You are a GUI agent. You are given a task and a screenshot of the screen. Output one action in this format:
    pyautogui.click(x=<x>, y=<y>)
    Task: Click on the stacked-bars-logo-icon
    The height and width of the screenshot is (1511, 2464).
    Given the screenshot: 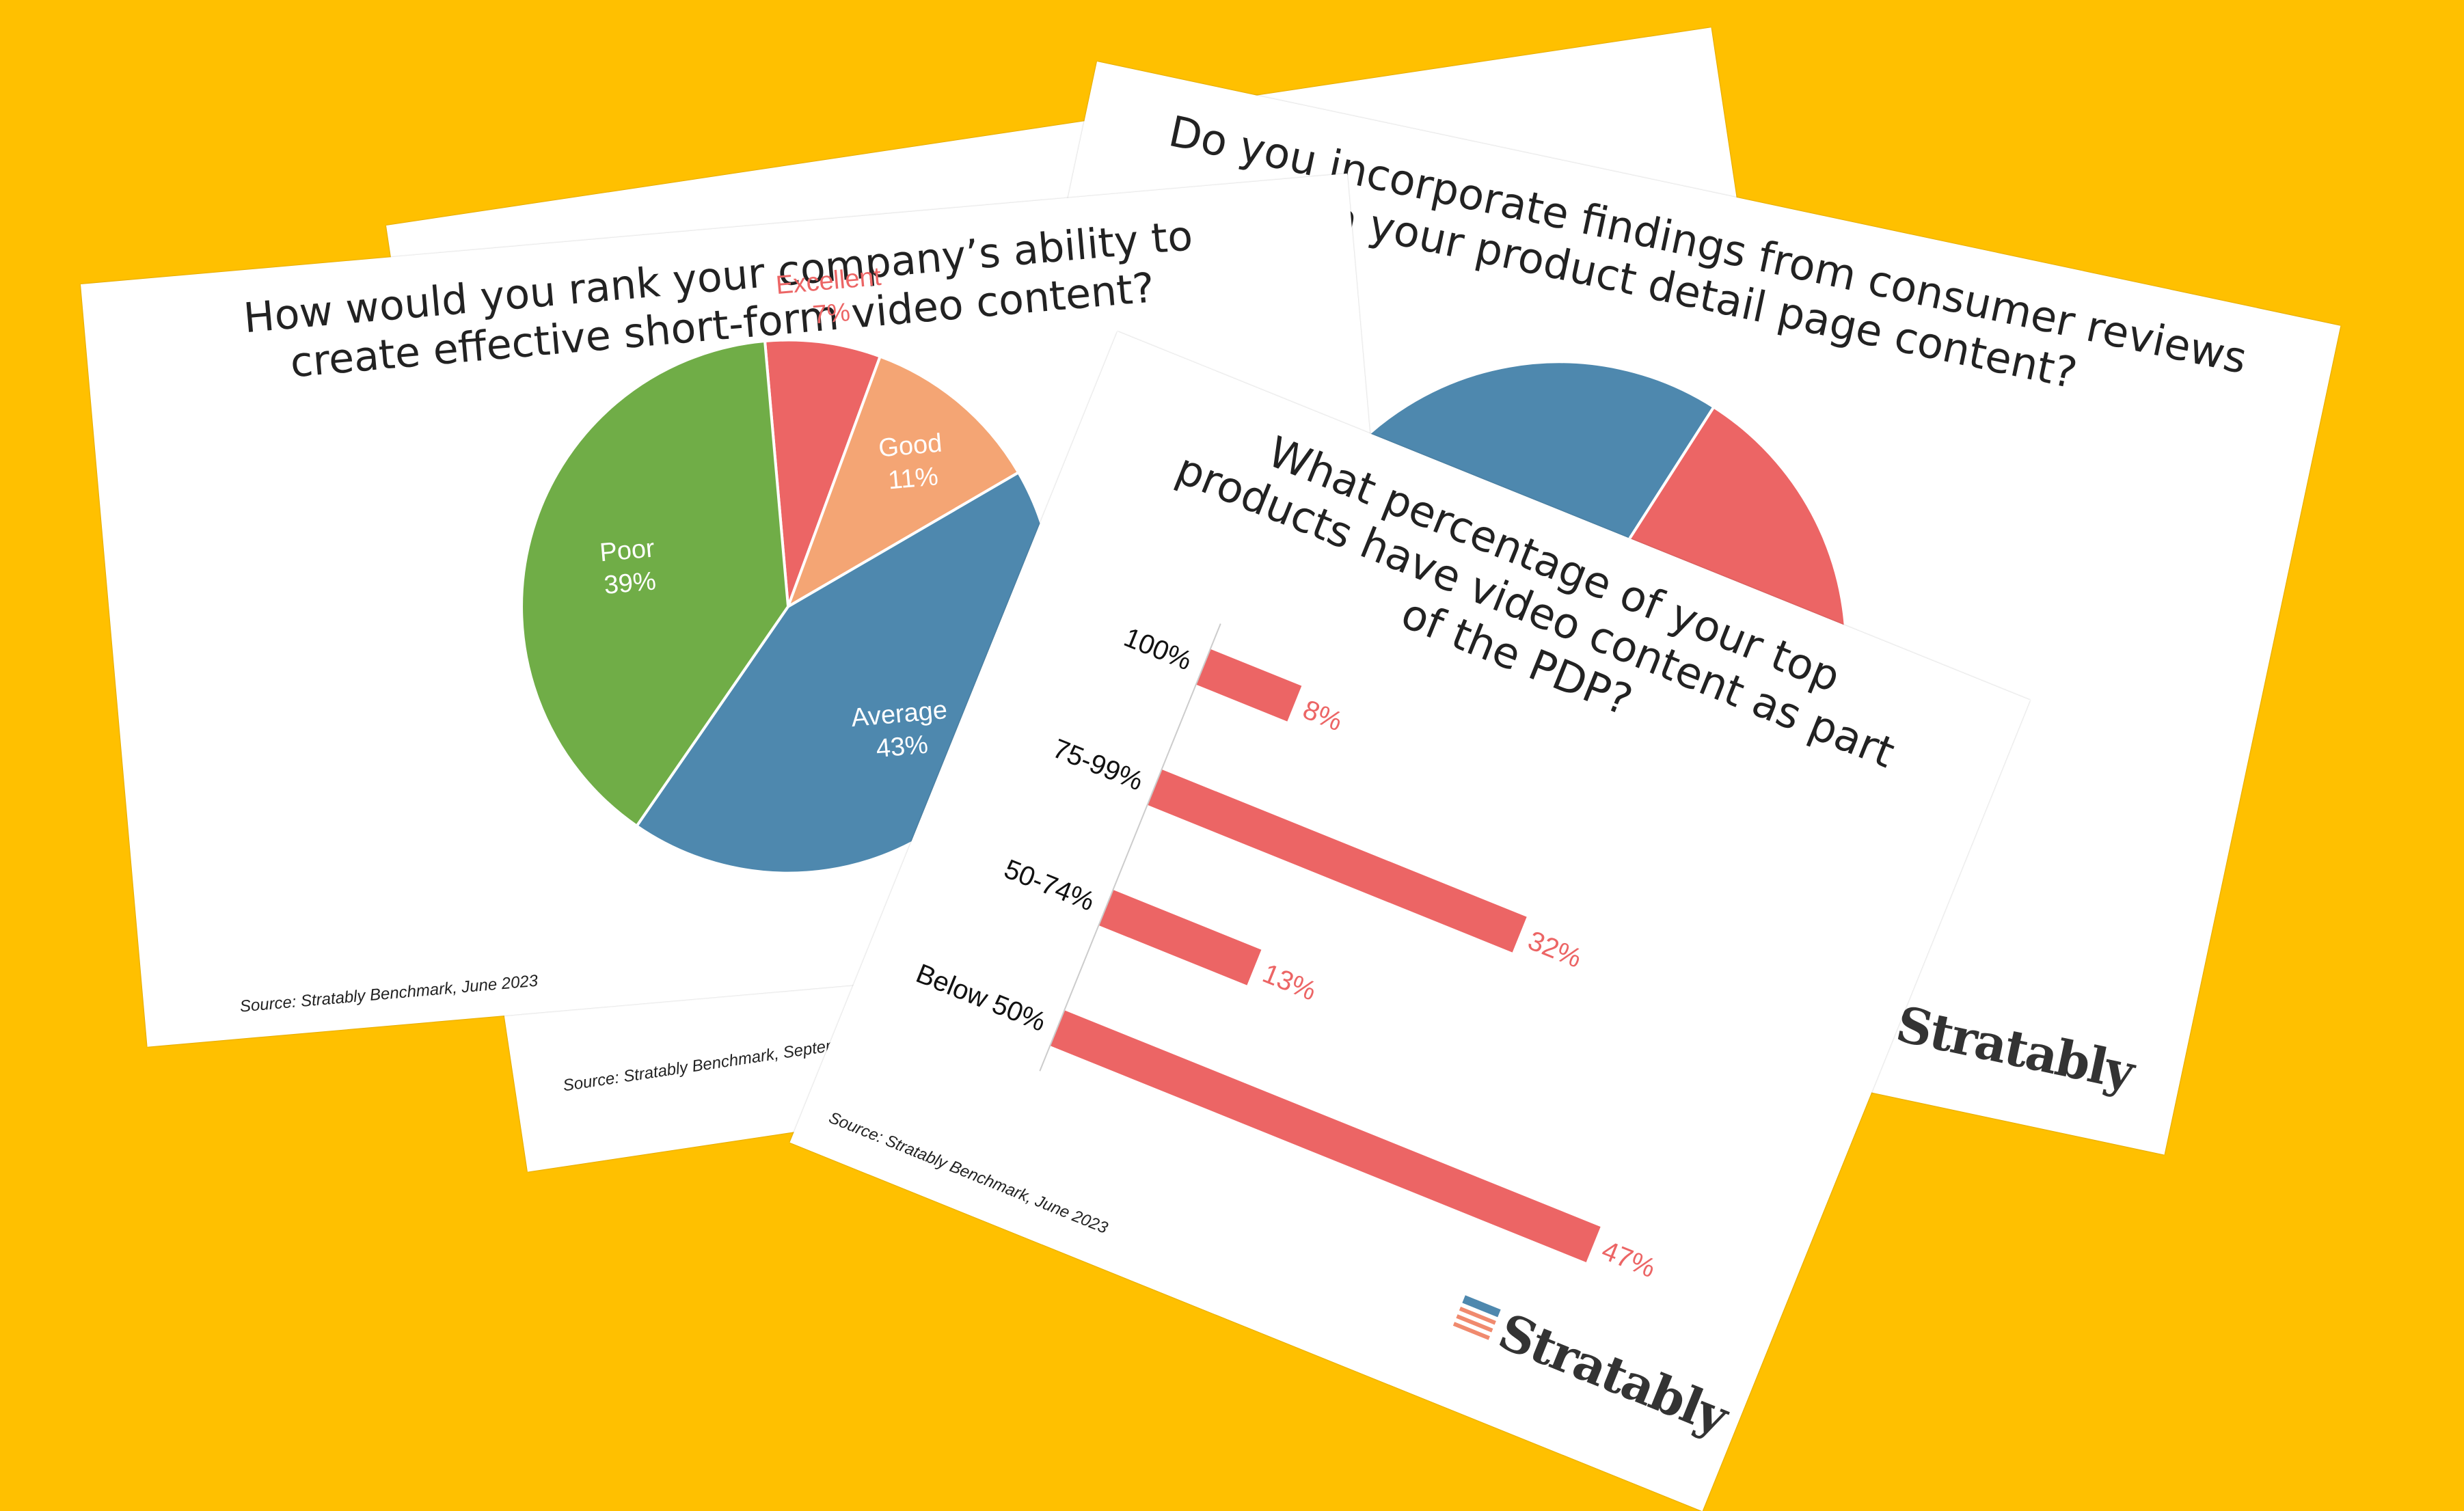 What is the action you would take?
    pyautogui.click(x=1476, y=1317)
    